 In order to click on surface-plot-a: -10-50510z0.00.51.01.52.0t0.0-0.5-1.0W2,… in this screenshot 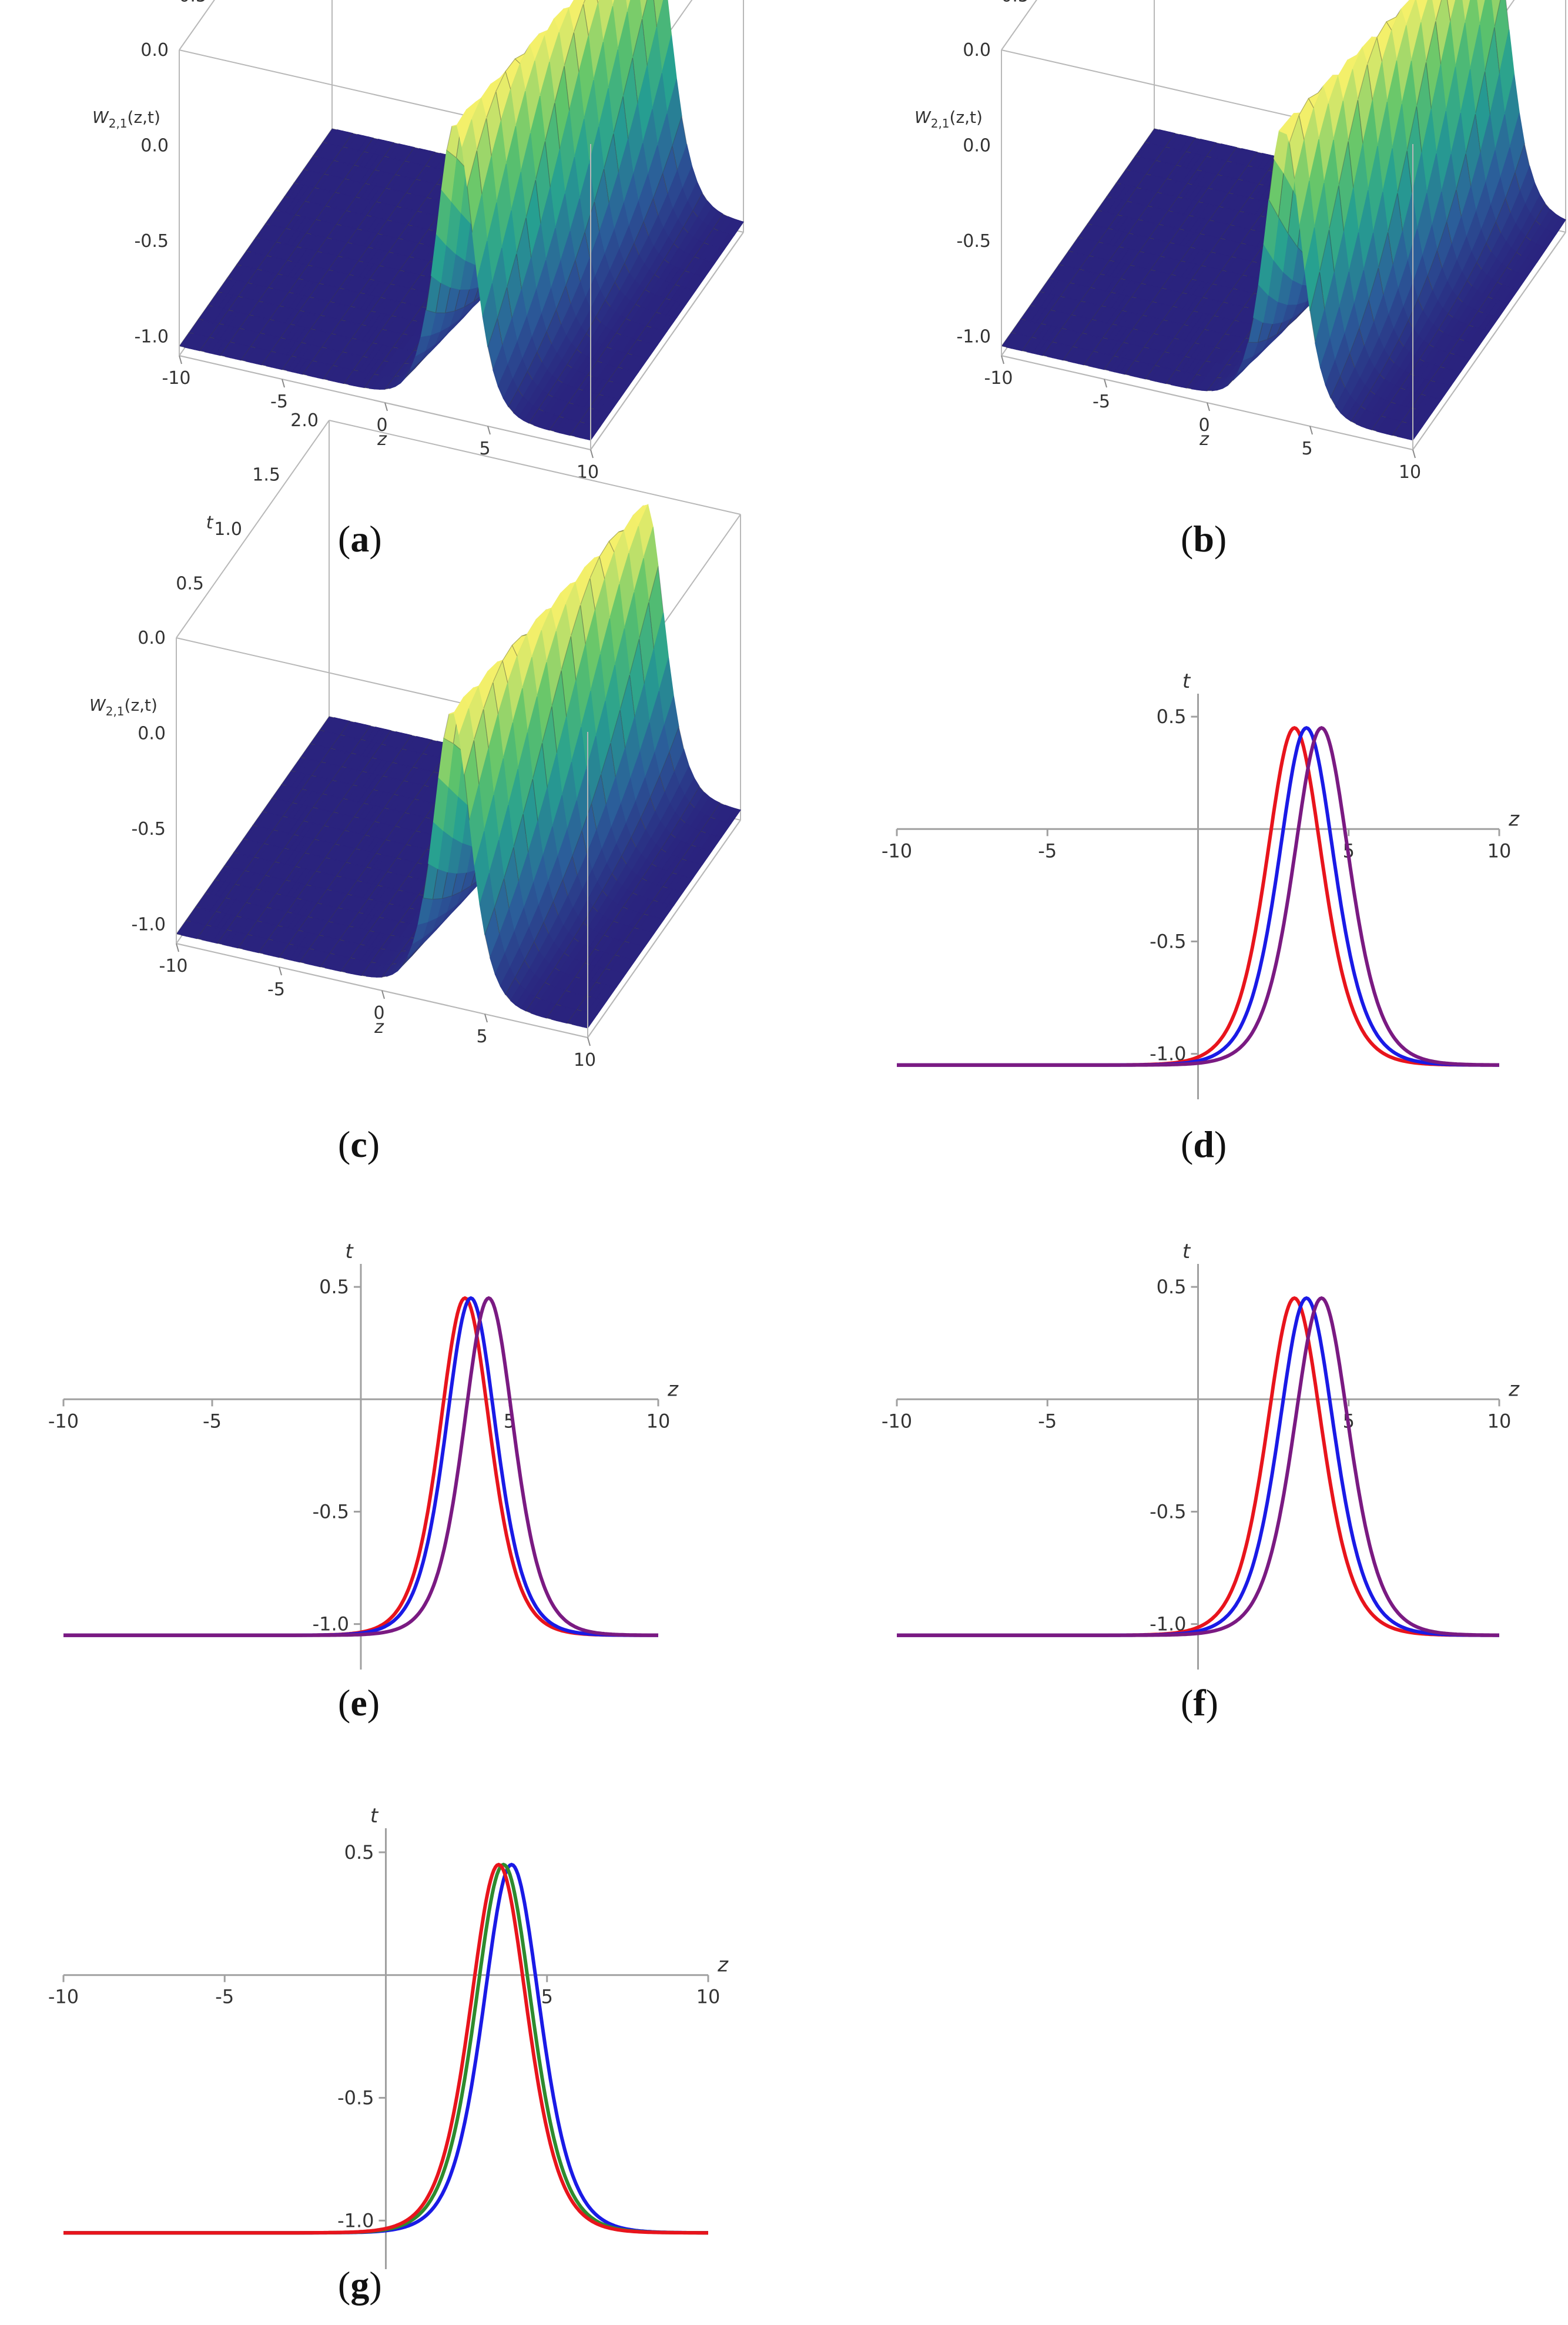, I will do `click(418, 241)`.